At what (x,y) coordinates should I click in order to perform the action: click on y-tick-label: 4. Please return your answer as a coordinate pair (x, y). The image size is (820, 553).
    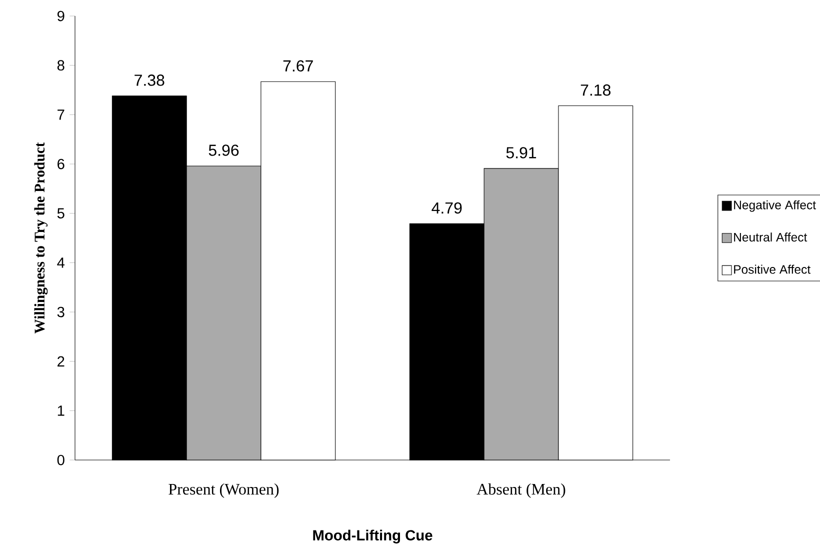
    Looking at the image, I should click on (61, 263).